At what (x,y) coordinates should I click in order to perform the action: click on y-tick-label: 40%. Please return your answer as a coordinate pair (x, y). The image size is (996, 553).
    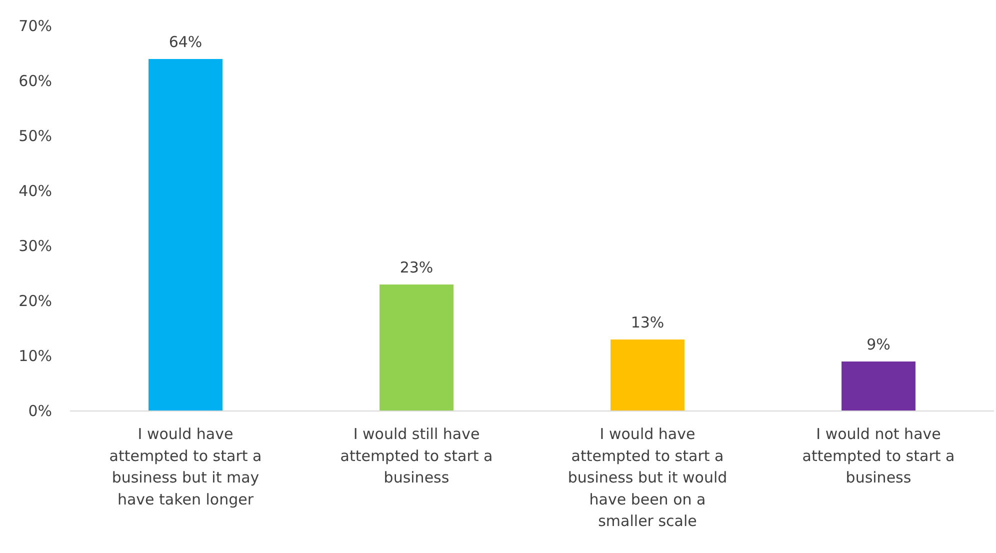
    Looking at the image, I should click on (35, 191).